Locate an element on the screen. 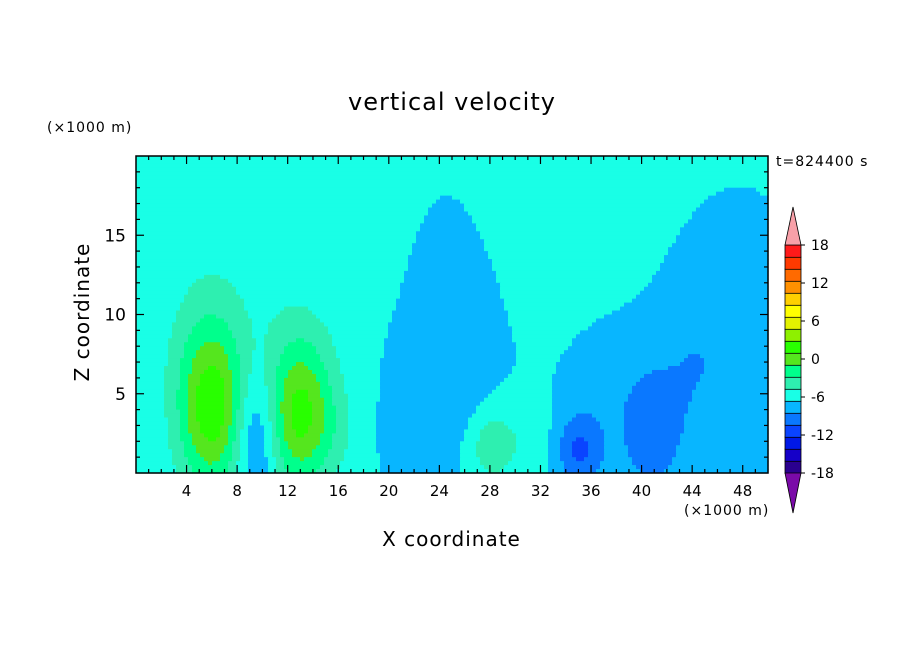 The height and width of the screenshot is (658, 904). colorbar-tick-label: -18 is located at coordinates (822, 474).